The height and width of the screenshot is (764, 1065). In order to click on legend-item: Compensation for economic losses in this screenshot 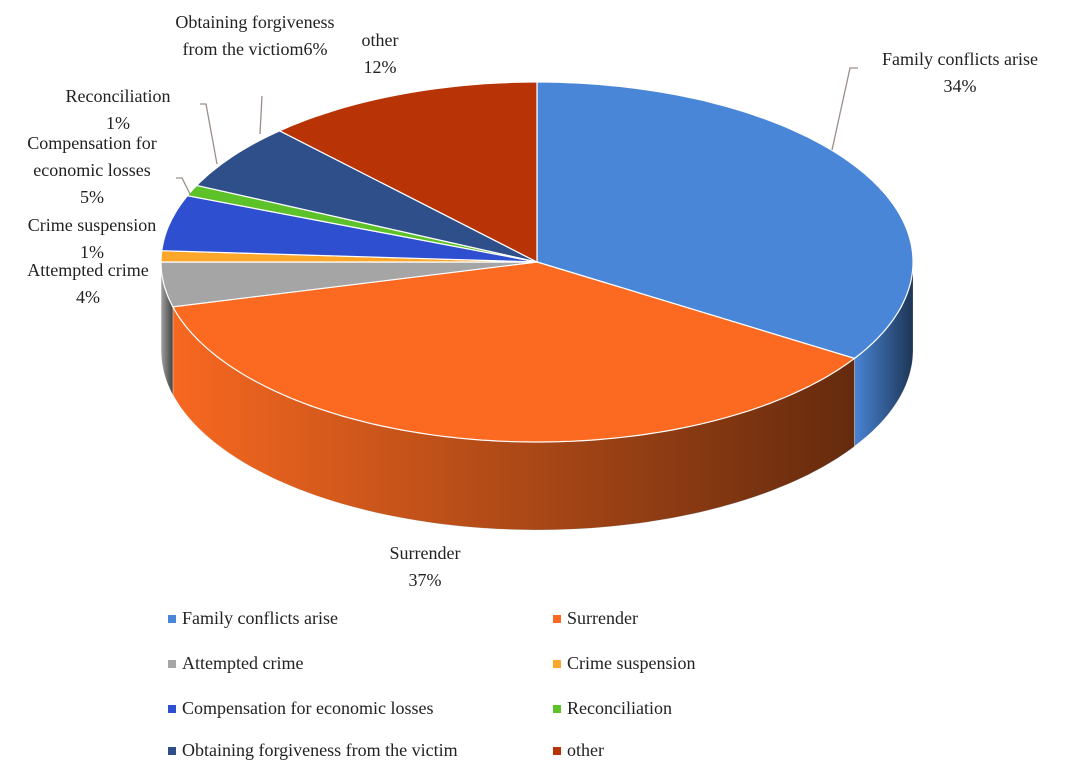, I will do `click(301, 708)`.